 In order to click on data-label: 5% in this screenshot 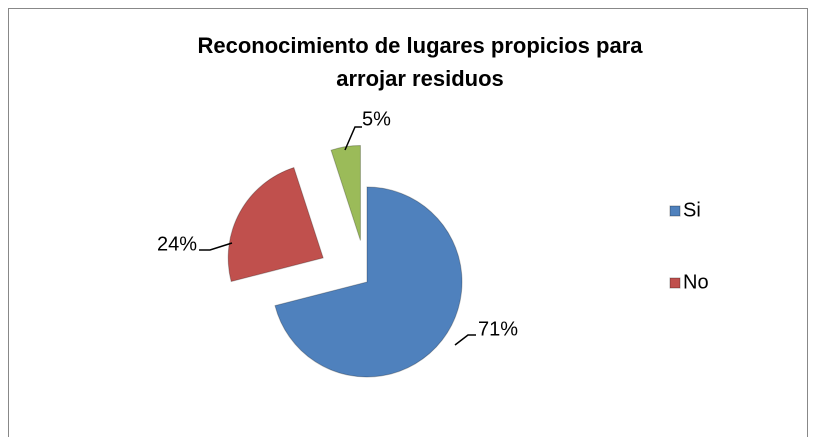, I will do `click(376, 119)`.